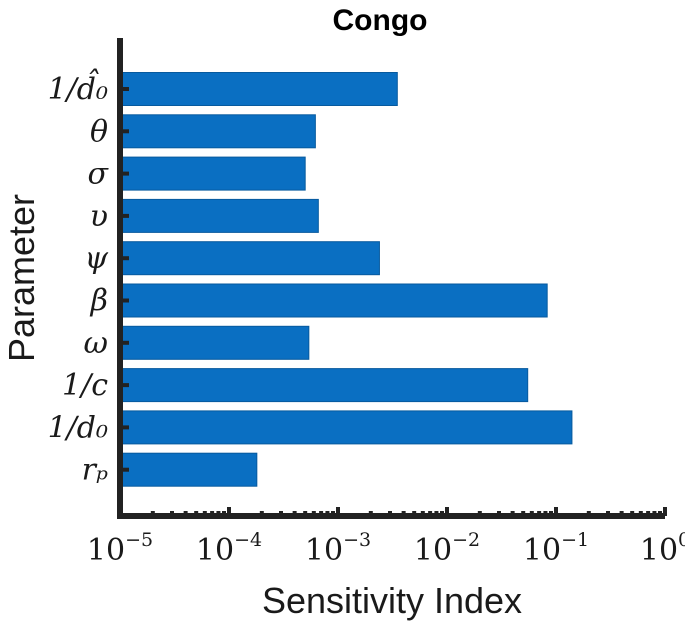  Describe the element at coordinates (386, 548) in the screenshot. I see `x-tick-labels-group: 10⁻⁵ 10⁻⁴ 10⁻³ 10⁻² 10⁻¹ 10⁰` at that location.